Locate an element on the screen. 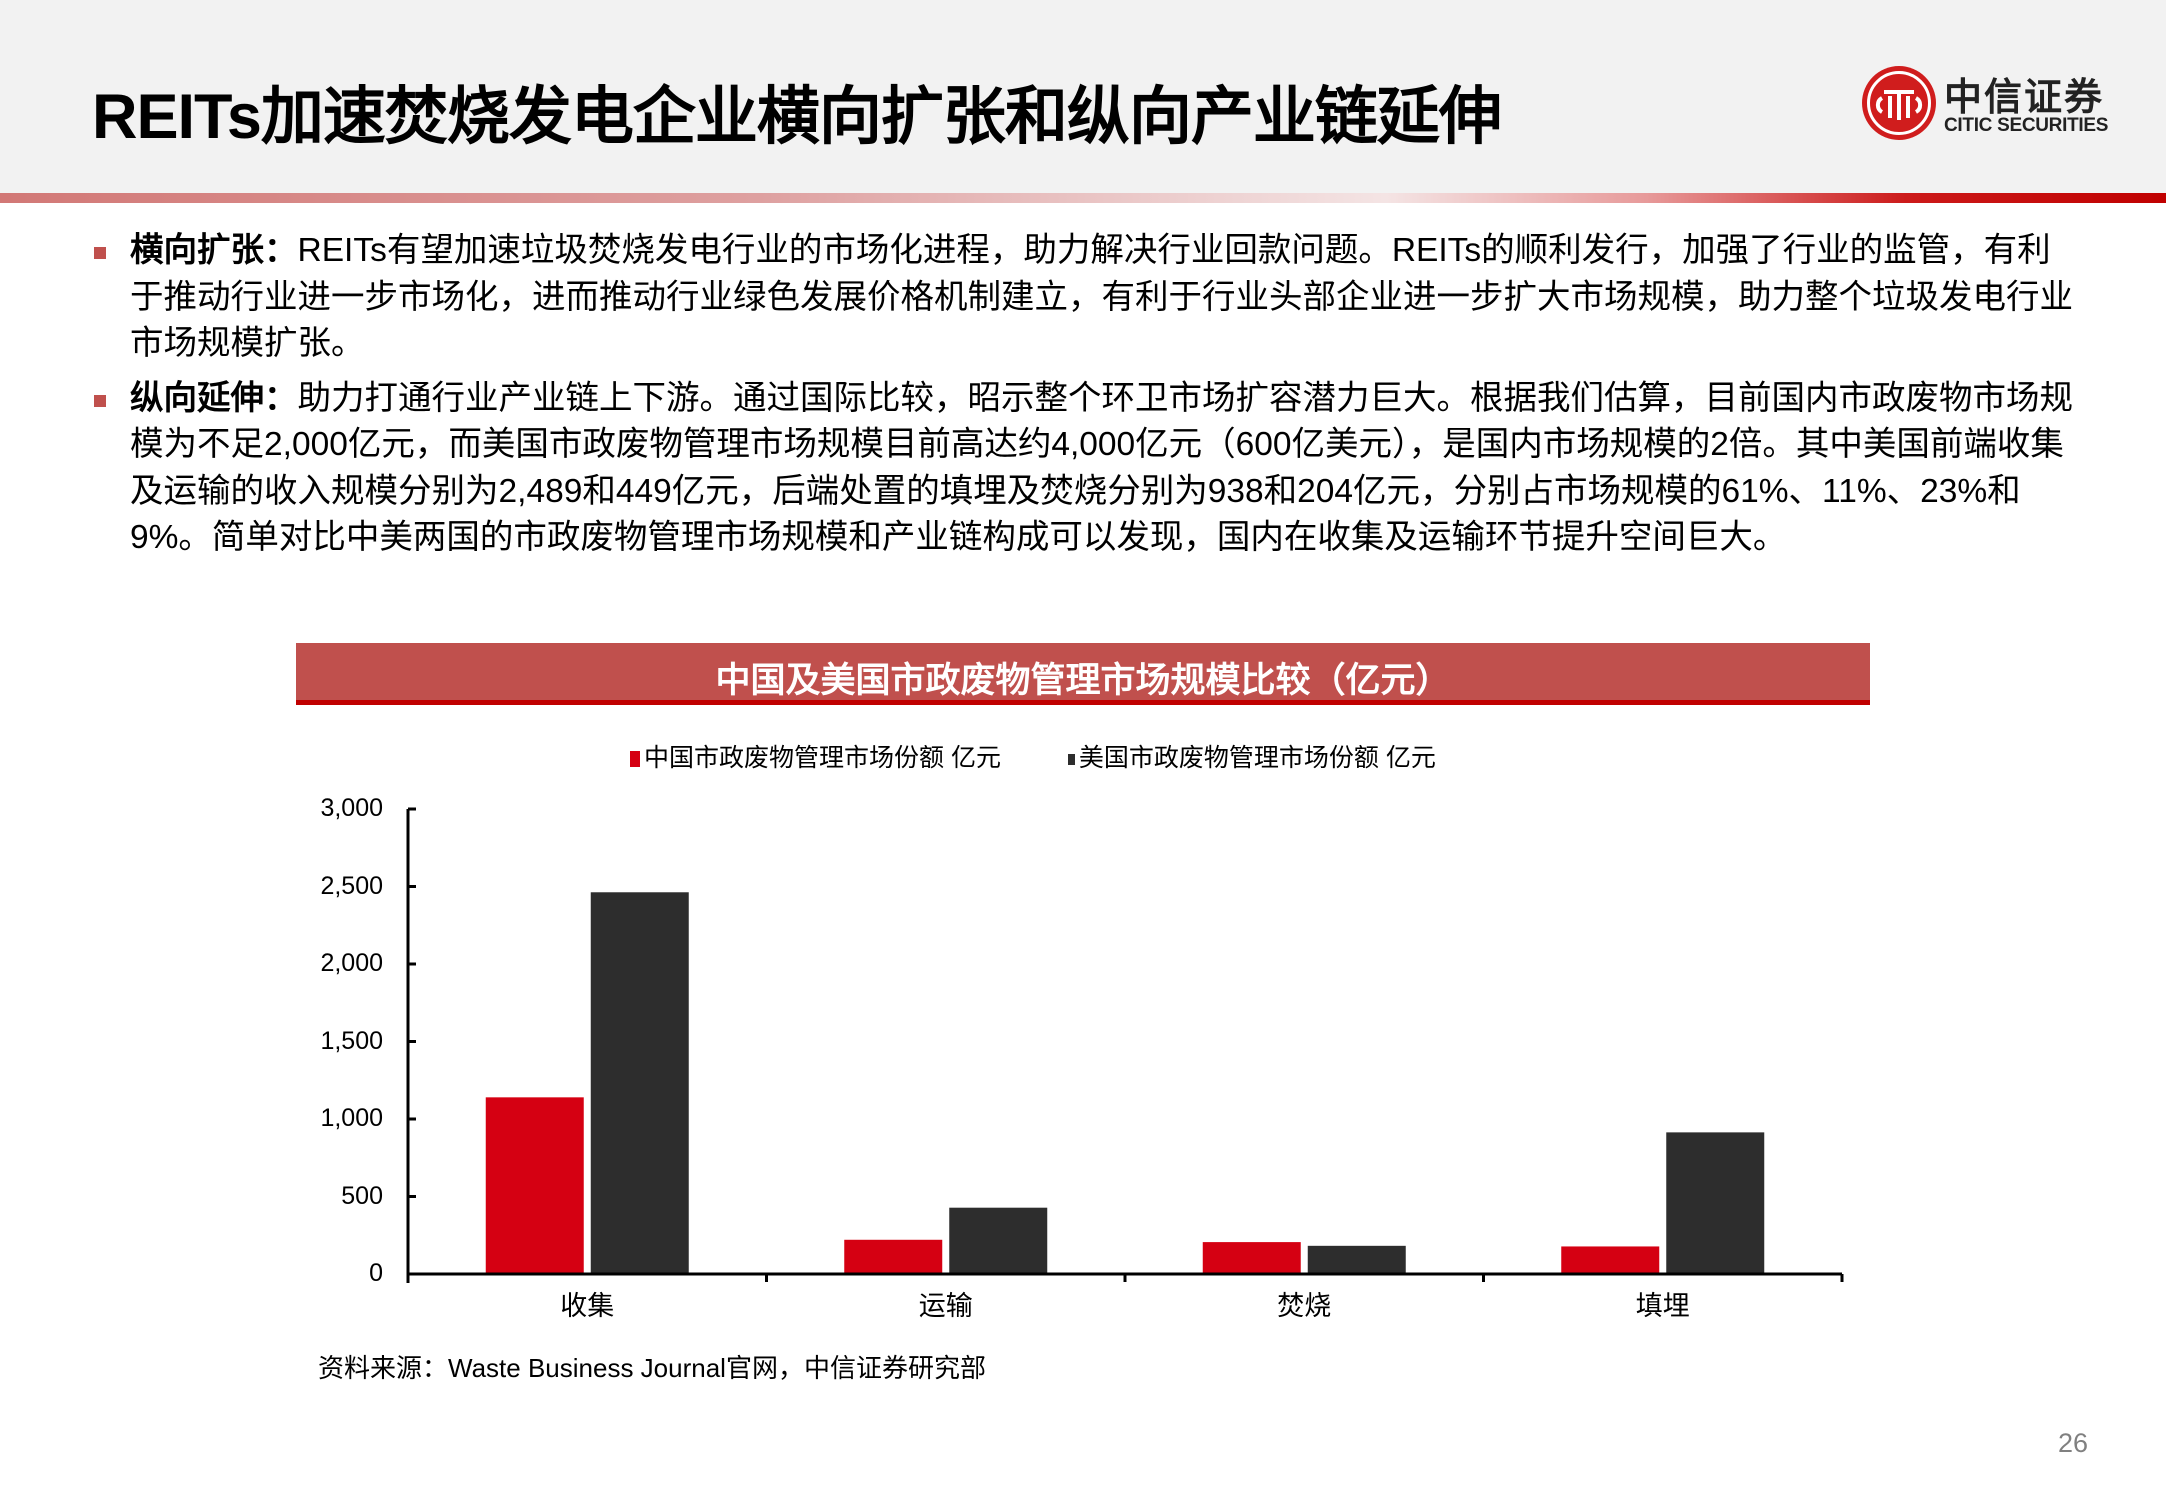 The width and height of the screenshot is (2166, 1500). logo-name-cn: 中信证券 is located at coordinates (2024, 96).